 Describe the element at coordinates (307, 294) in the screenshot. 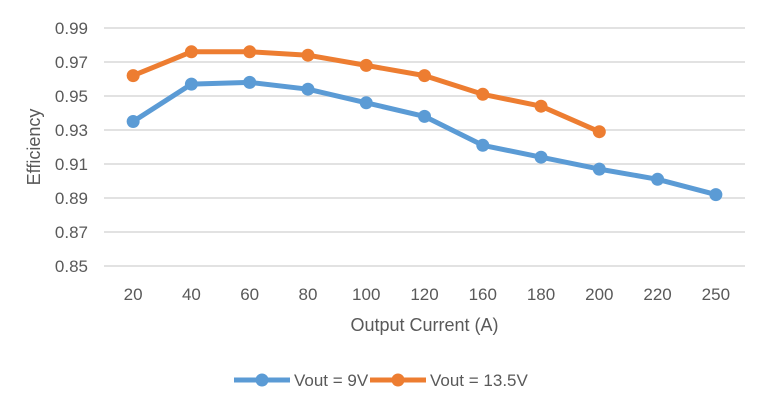

I see `x-tick-label: 80` at that location.